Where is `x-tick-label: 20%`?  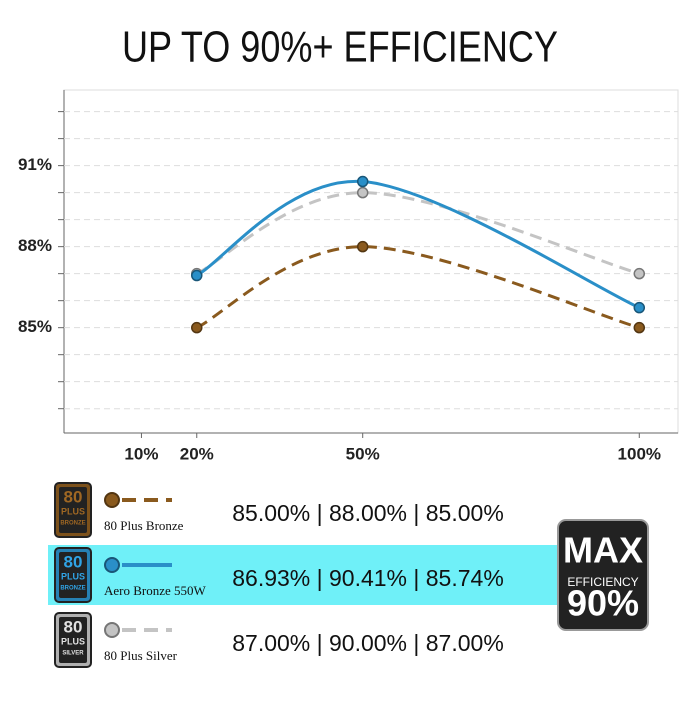 x-tick-label: 20% is located at coordinates (197, 453).